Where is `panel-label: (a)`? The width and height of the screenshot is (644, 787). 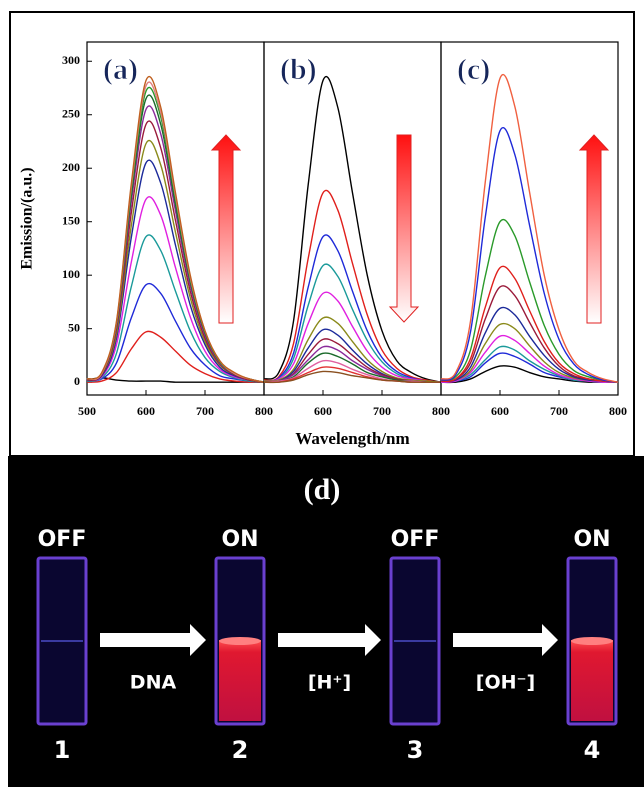
panel-label: (a) is located at coordinates (120, 69).